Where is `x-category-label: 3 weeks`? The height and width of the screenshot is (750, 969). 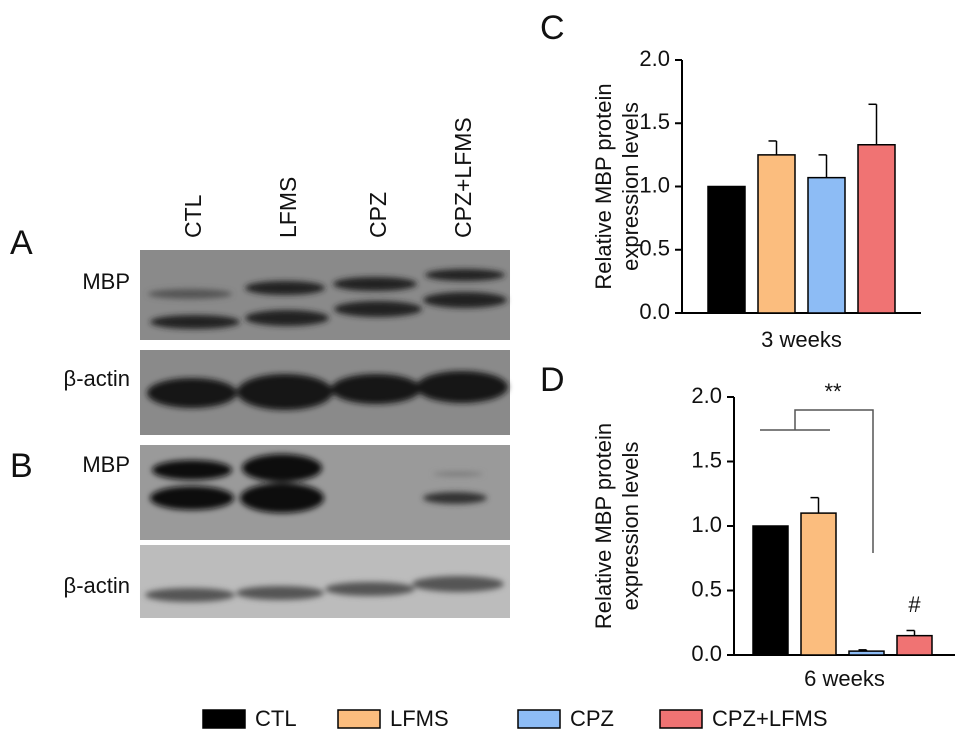 x-category-label: 3 weeks is located at coordinates (801, 339).